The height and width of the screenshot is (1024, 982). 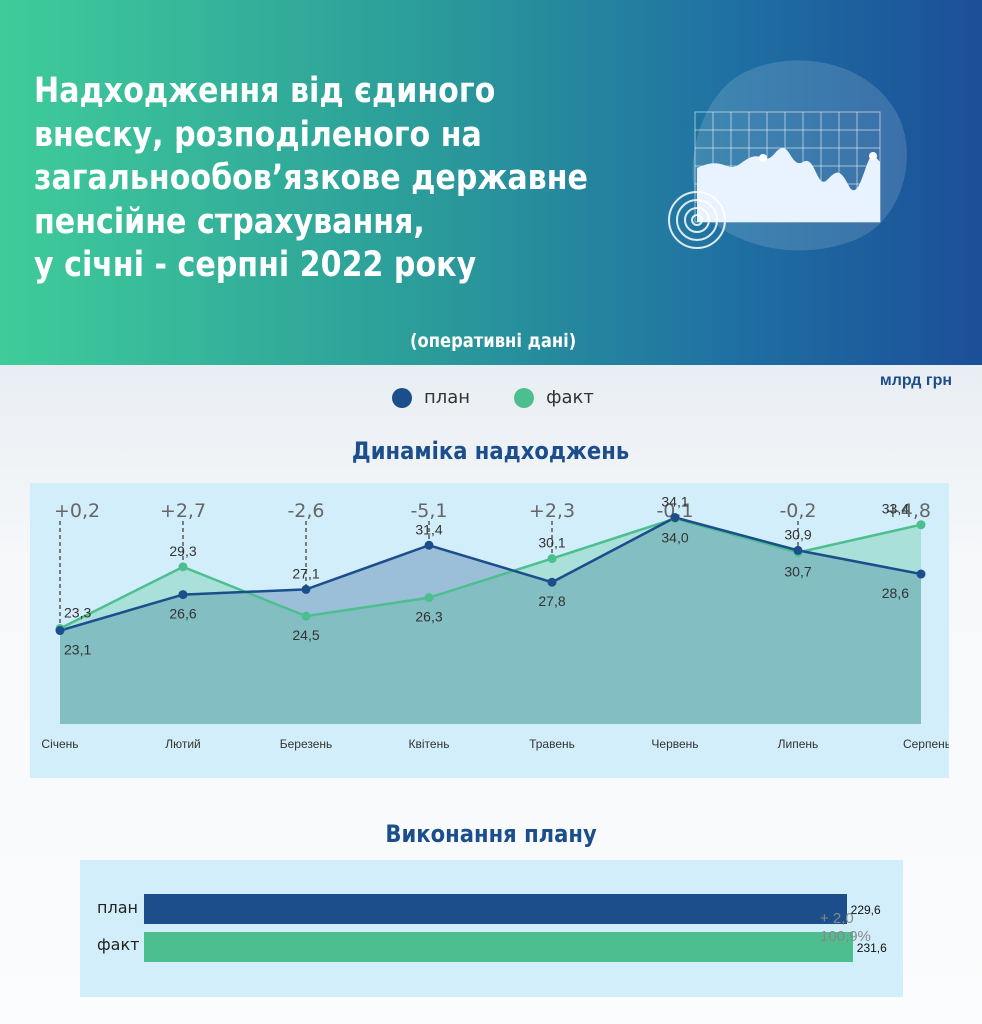 I want to click on difference-label: +4,8, so click(x=908, y=511).